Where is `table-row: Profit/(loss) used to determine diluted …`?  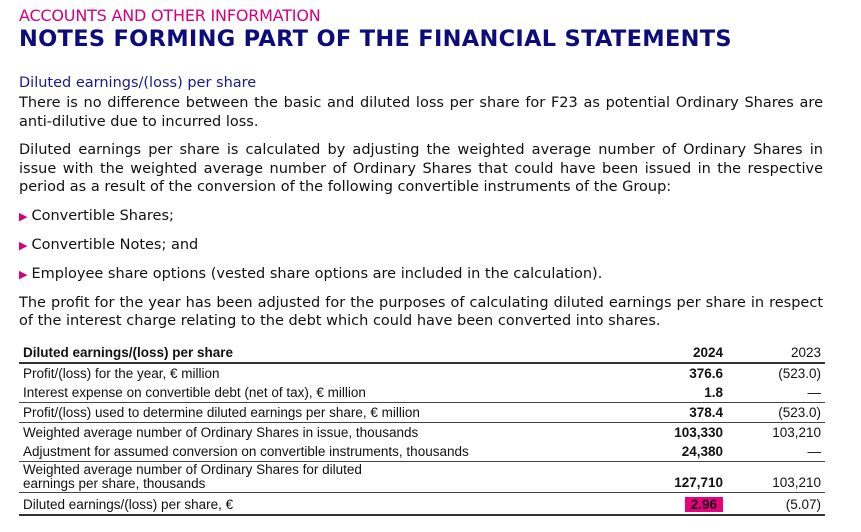 table-row: Profit/(loss) used to determine diluted … is located at coordinates (422, 412).